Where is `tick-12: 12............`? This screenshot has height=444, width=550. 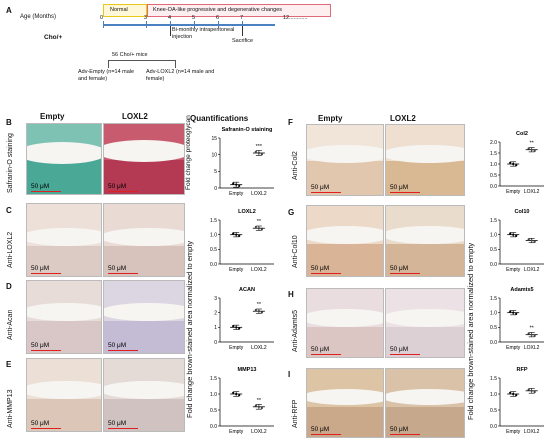
tick-12: 12............ is located at coordinates (295, 18).